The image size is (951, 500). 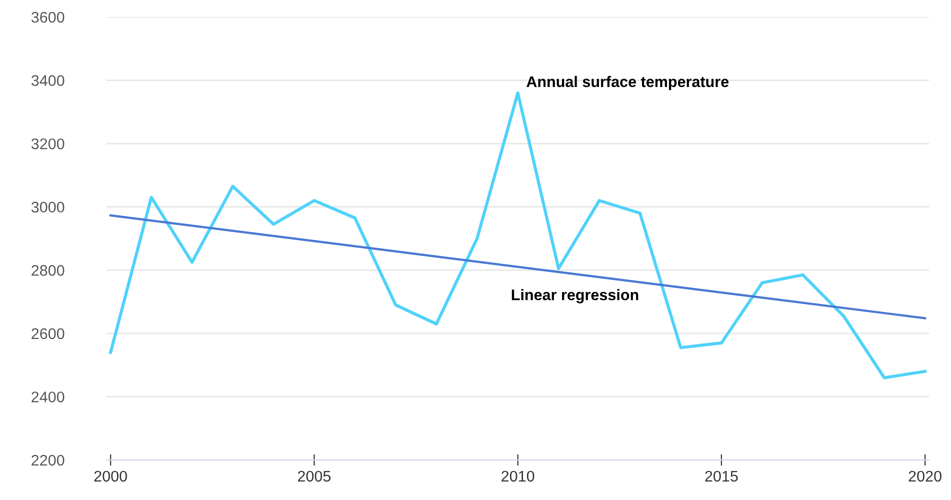 What do you see at coordinates (518, 476) in the screenshot?
I see `x-tick-label: 2010` at bounding box center [518, 476].